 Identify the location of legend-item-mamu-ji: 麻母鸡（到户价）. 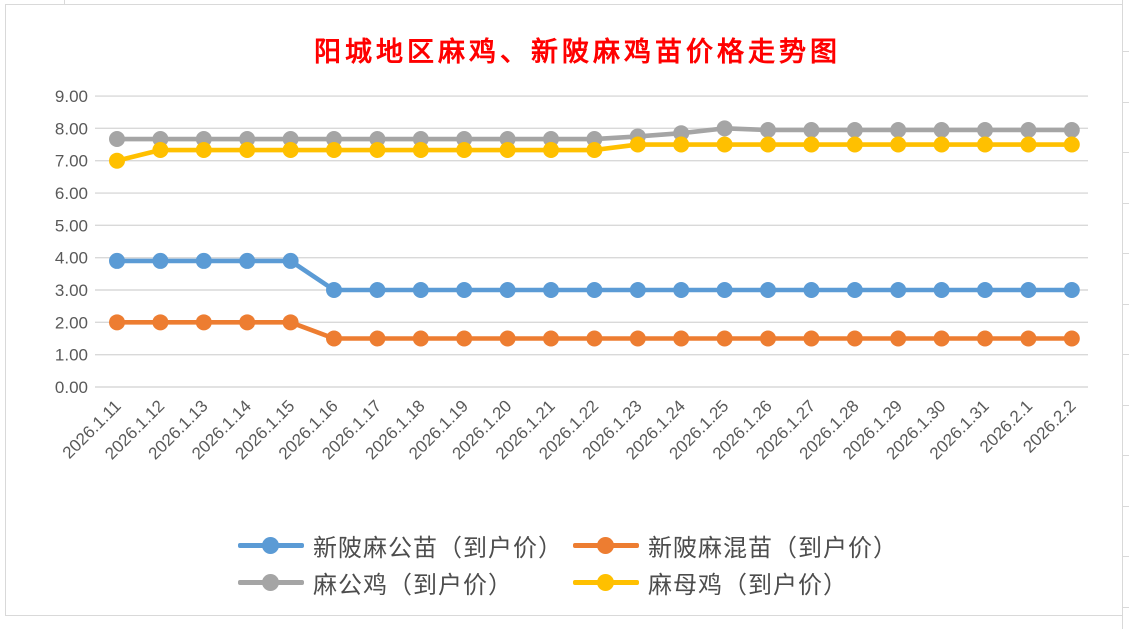
(710, 583).